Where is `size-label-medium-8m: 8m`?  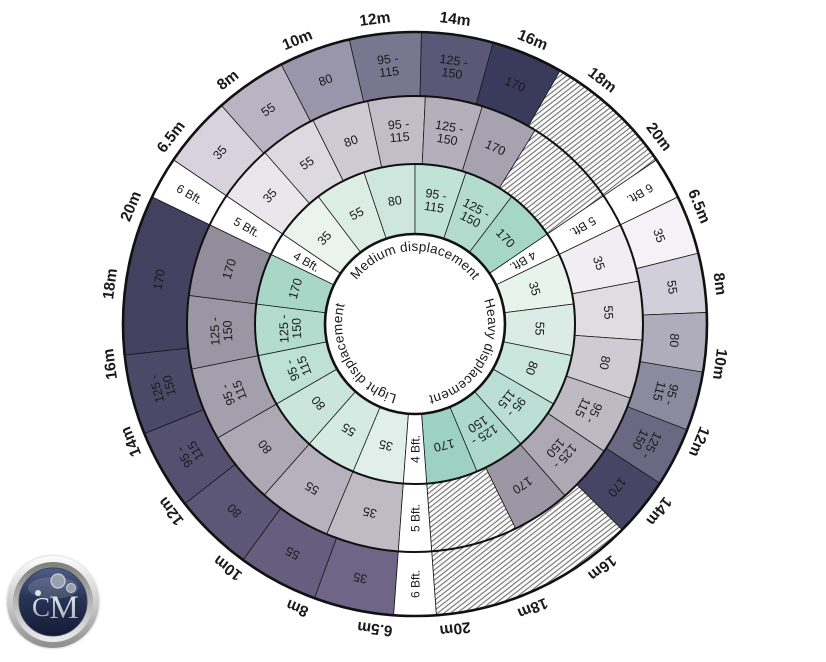
size-label-medium-8m: 8m is located at coordinates (228, 80).